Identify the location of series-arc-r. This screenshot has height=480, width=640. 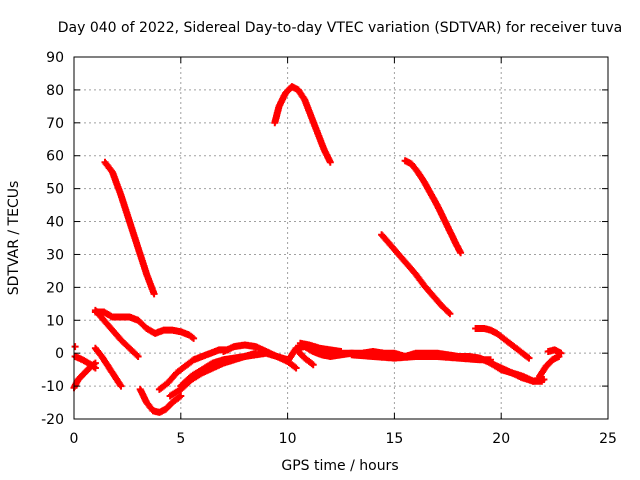
(320, 347).